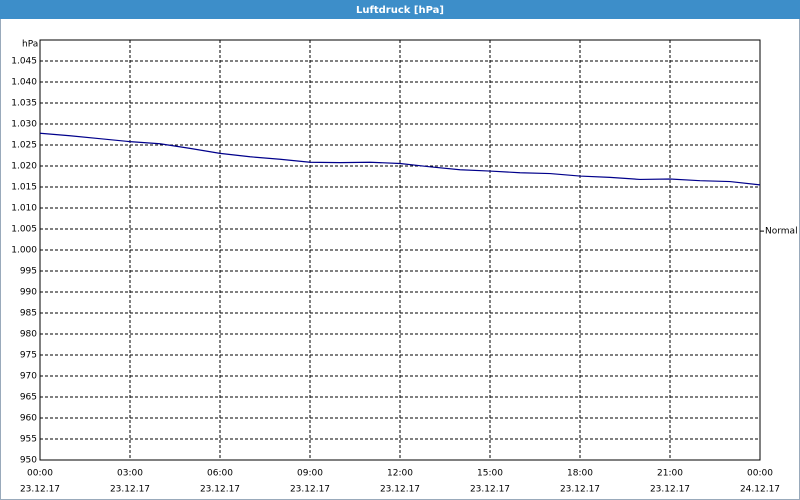  I want to click on y-tick-label: 1.000, so click(24, 251).